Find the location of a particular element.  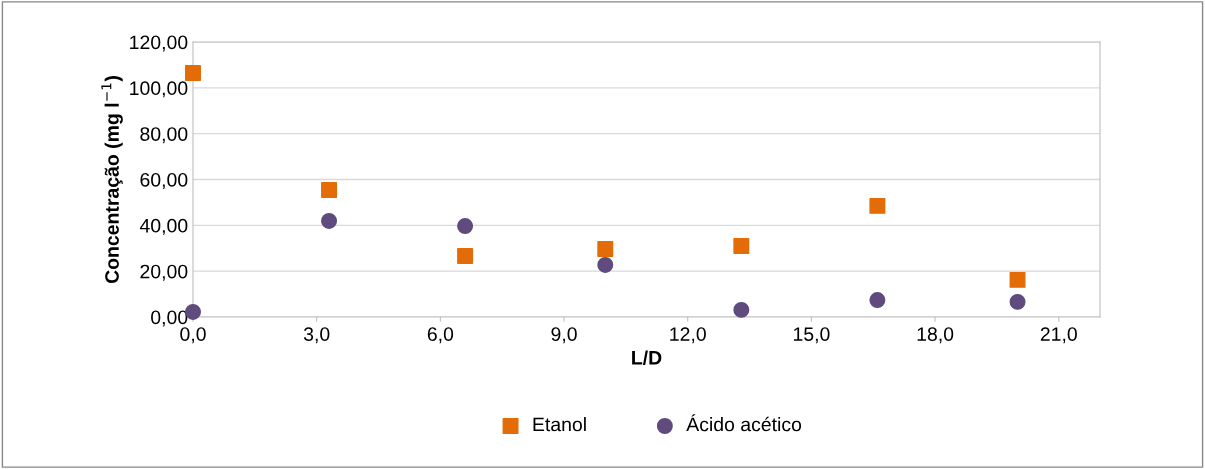

legend-label: Etanol is located at coordinates (559, 424).